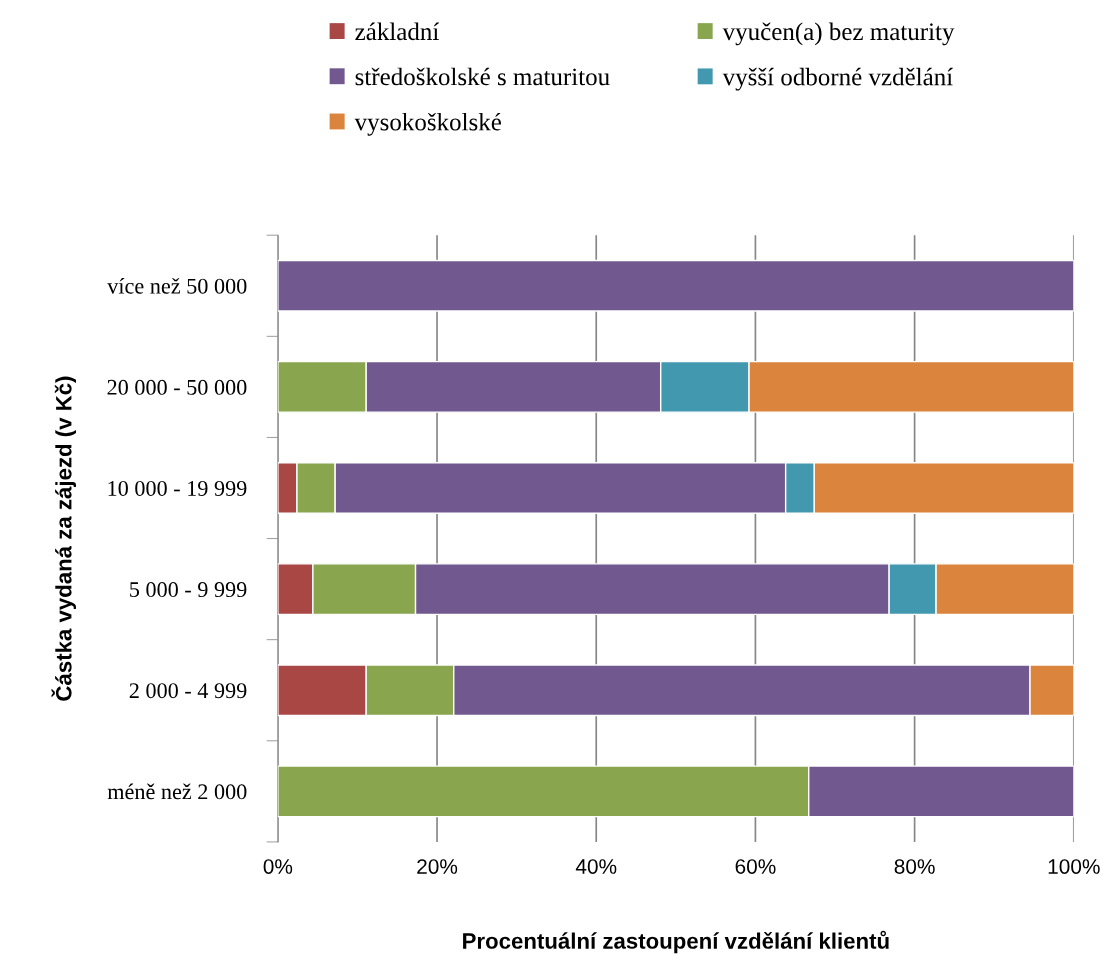 This screenshot has width=1107, height=960. I want to click on y-tick-label: 10 000 - 19 999, so click(177, 488).